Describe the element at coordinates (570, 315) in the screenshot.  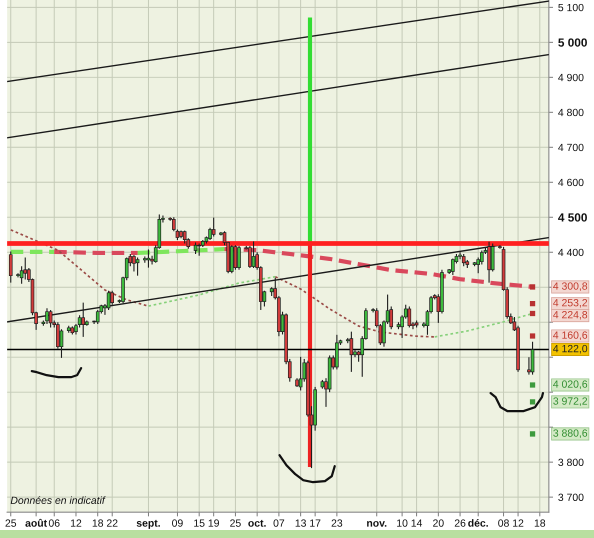
I see `data-label: 4 224,8` at that location.